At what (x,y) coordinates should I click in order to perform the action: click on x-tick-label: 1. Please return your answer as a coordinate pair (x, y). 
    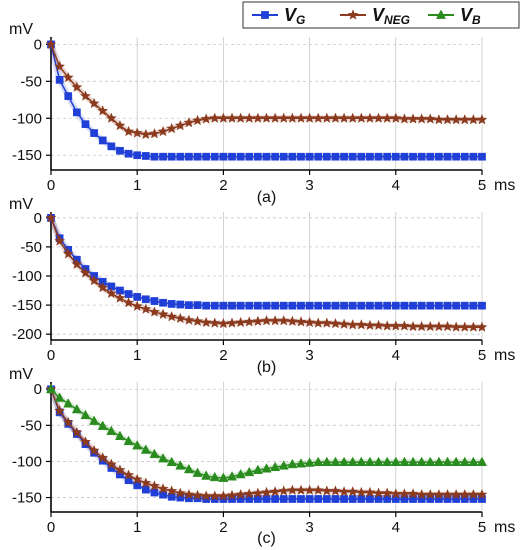
    Looking at the image, I should click on (137, 185).